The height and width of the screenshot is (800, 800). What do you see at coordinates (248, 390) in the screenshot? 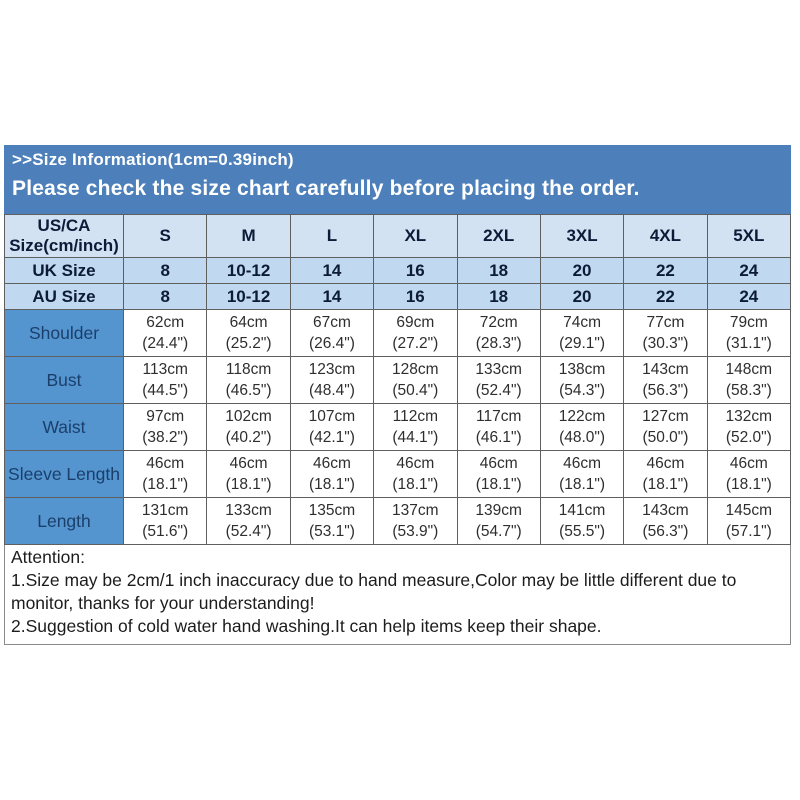
I see `measurement-inch: (46.5")` at bounding box center [248, 390].